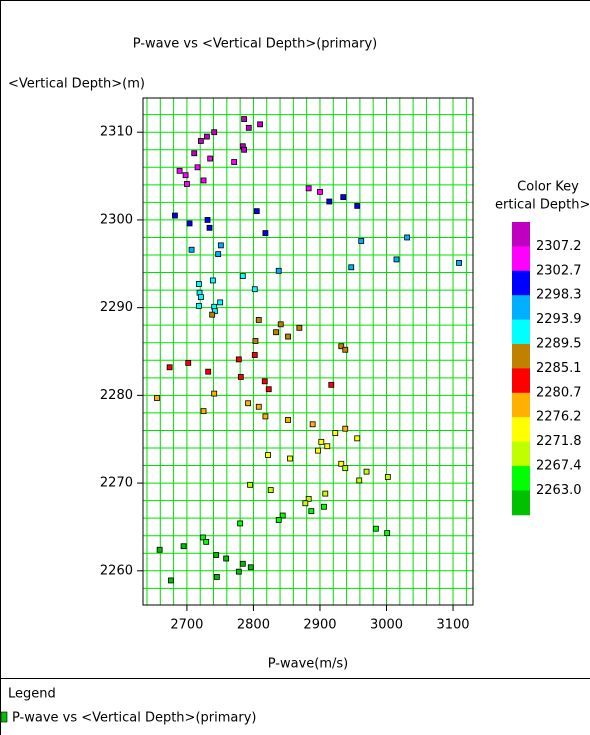 Image resolution: width=590 pixels, height=735 pixels. I want to click on color-key-label: 2271.8, so click(559, 441).